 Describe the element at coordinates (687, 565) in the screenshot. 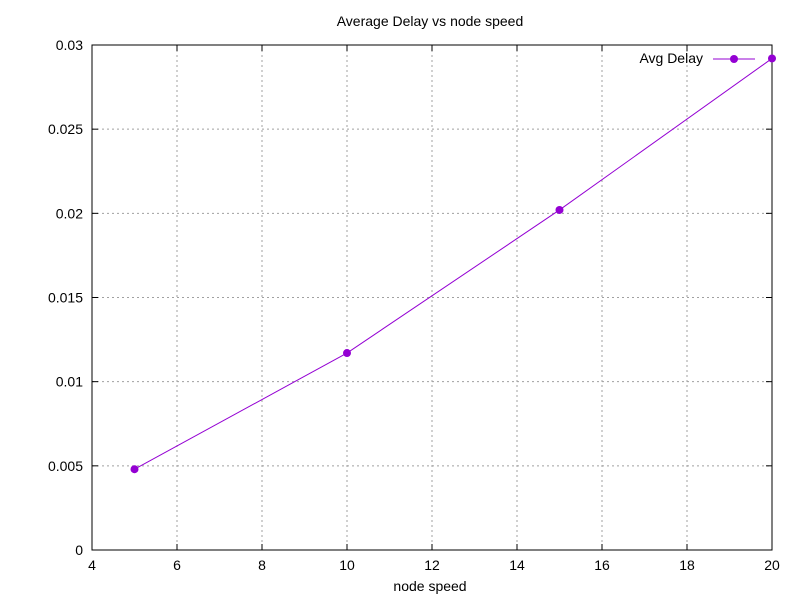

I see `x-tick-label: 18` at that location.